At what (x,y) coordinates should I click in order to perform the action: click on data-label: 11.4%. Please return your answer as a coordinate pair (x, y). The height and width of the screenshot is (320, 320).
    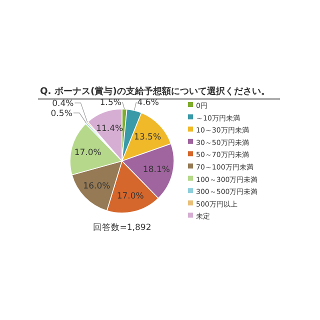
    Looking at the image, I should click on (110, 129).